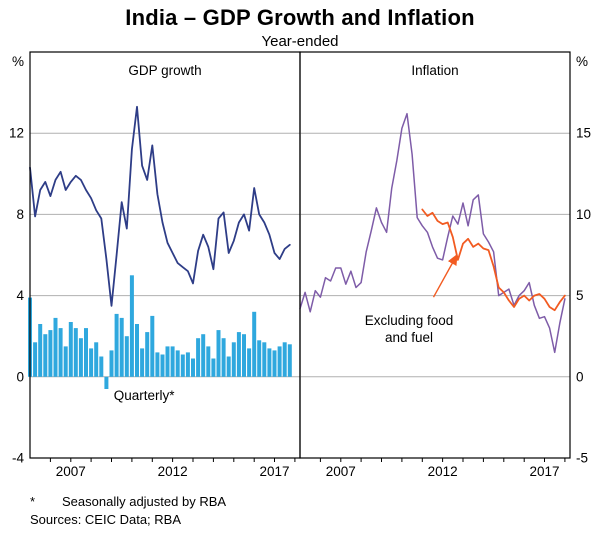  Describe the element at coordinates (493, 260) in the screenshot. I see `series-line` at that location.